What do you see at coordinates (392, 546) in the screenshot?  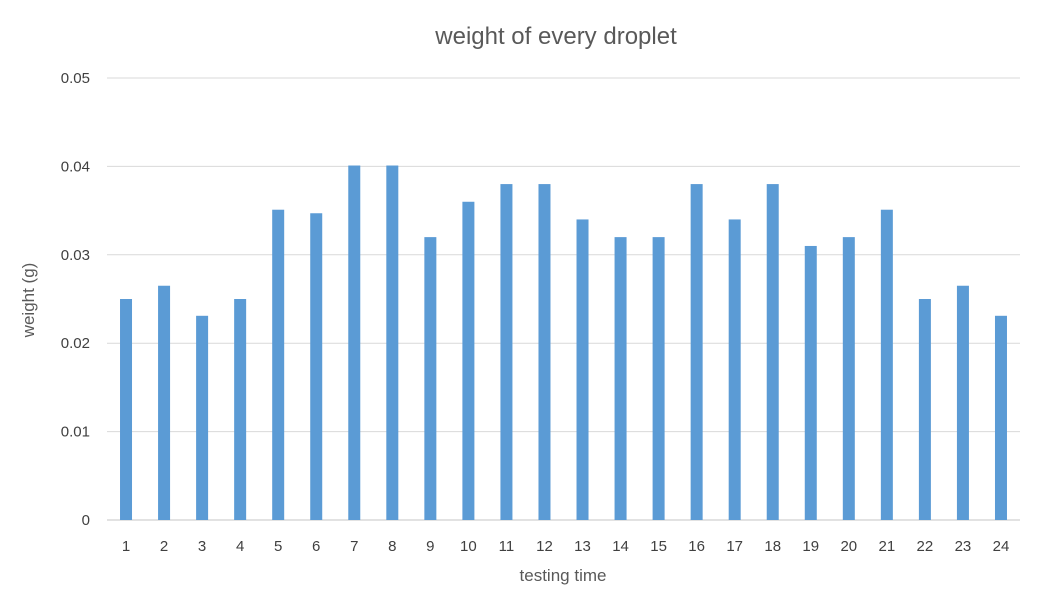 I see `x-tick-label: 8` at bounding box center [392, 546].